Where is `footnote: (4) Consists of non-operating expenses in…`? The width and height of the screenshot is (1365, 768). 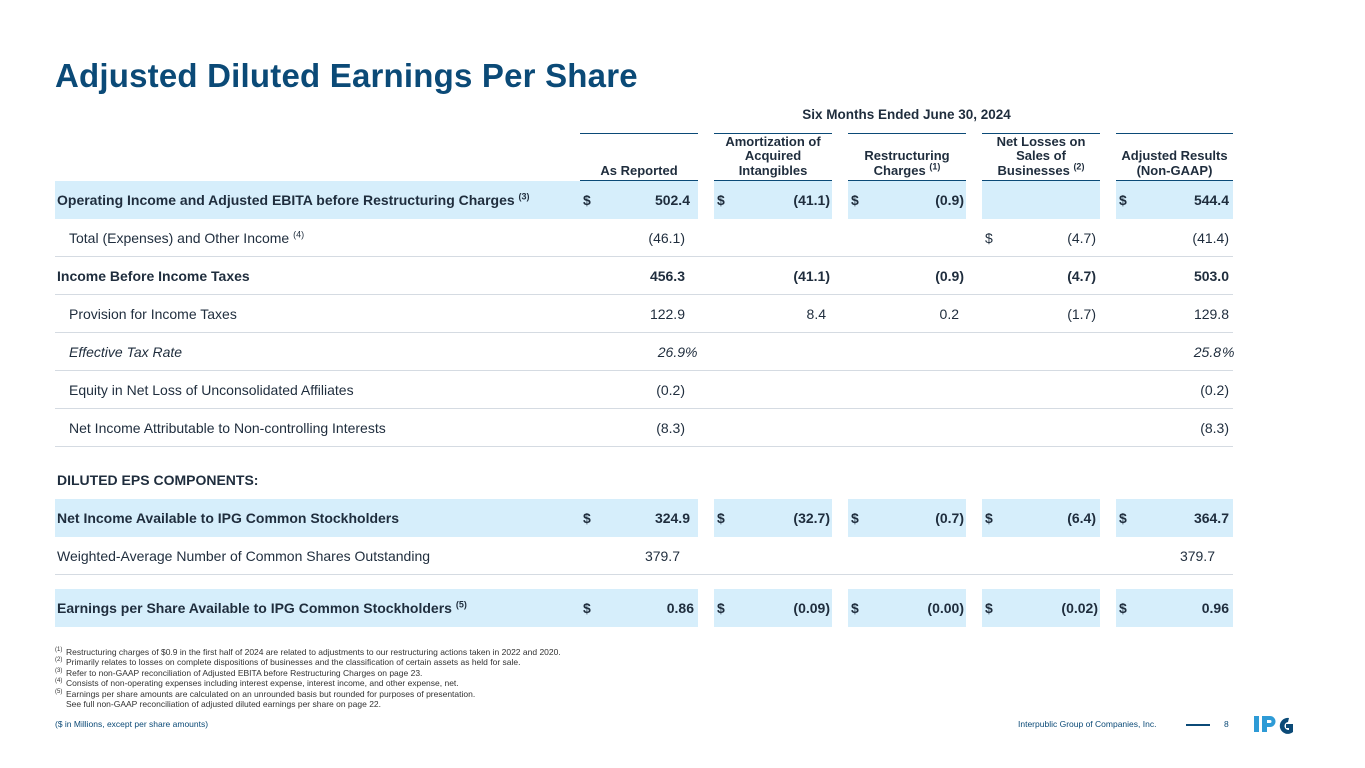 footnote: (4) Consists of non-operating expenses in… is located at coordinates (257, 683).